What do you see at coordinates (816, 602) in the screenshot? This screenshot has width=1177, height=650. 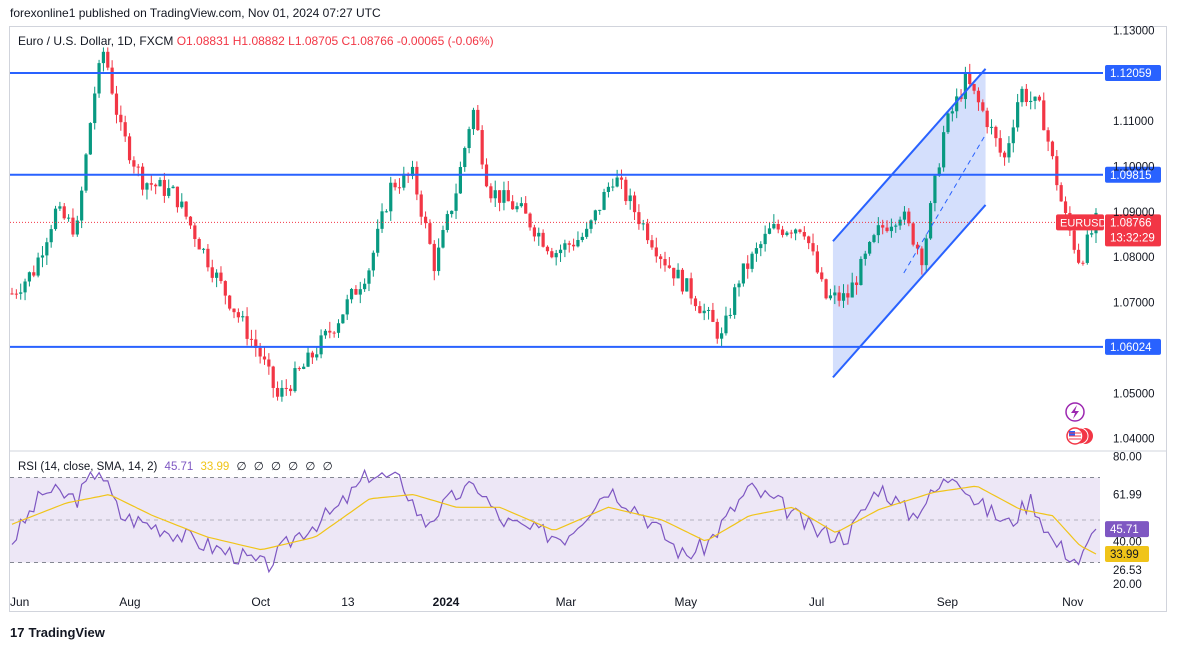 I see `time-axis-label: Jul` at bounding box center [816, 602].